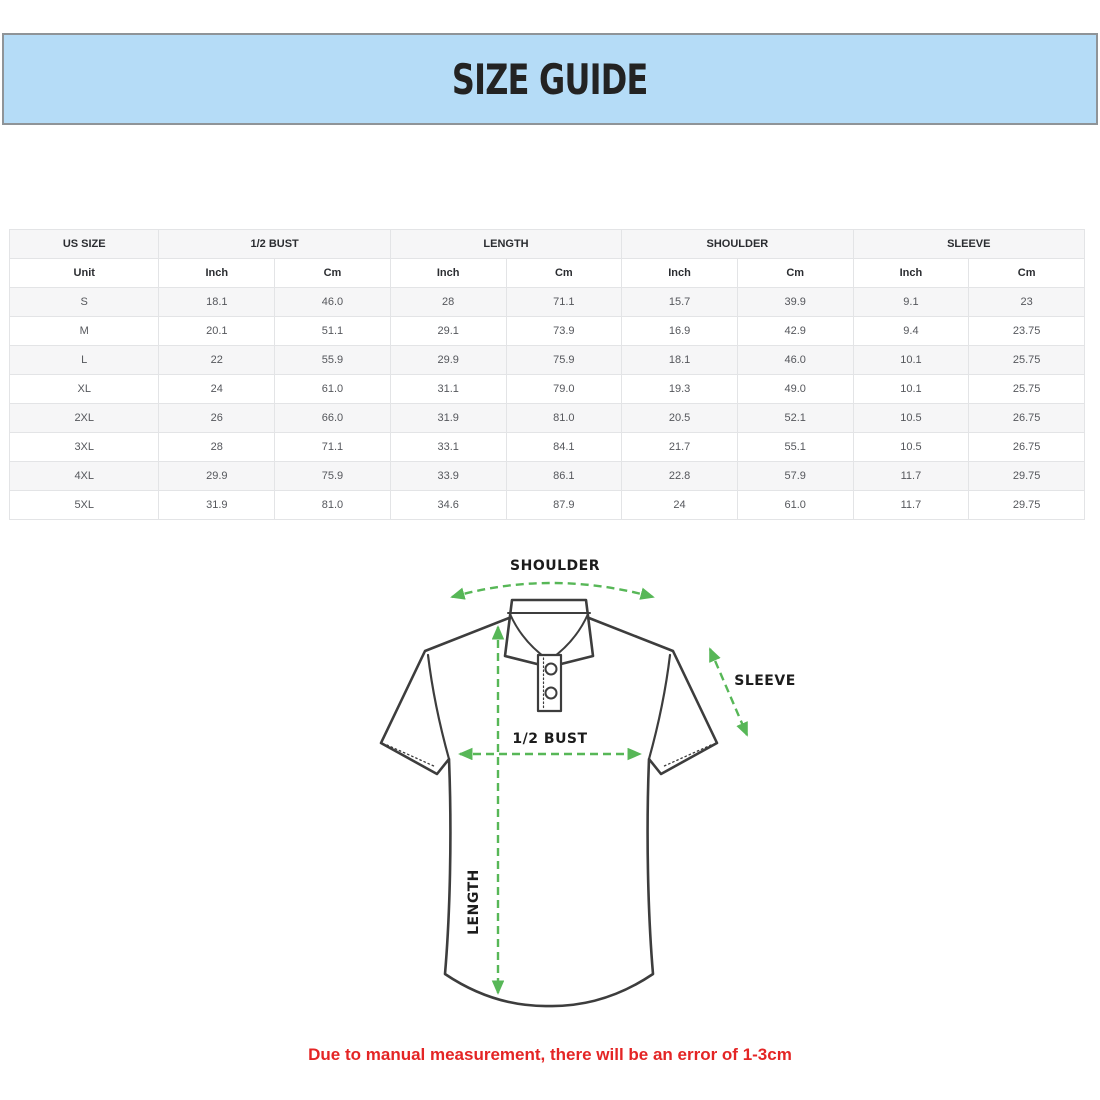  I want to click on measurement-cell: 71.1, so click(564, 302).